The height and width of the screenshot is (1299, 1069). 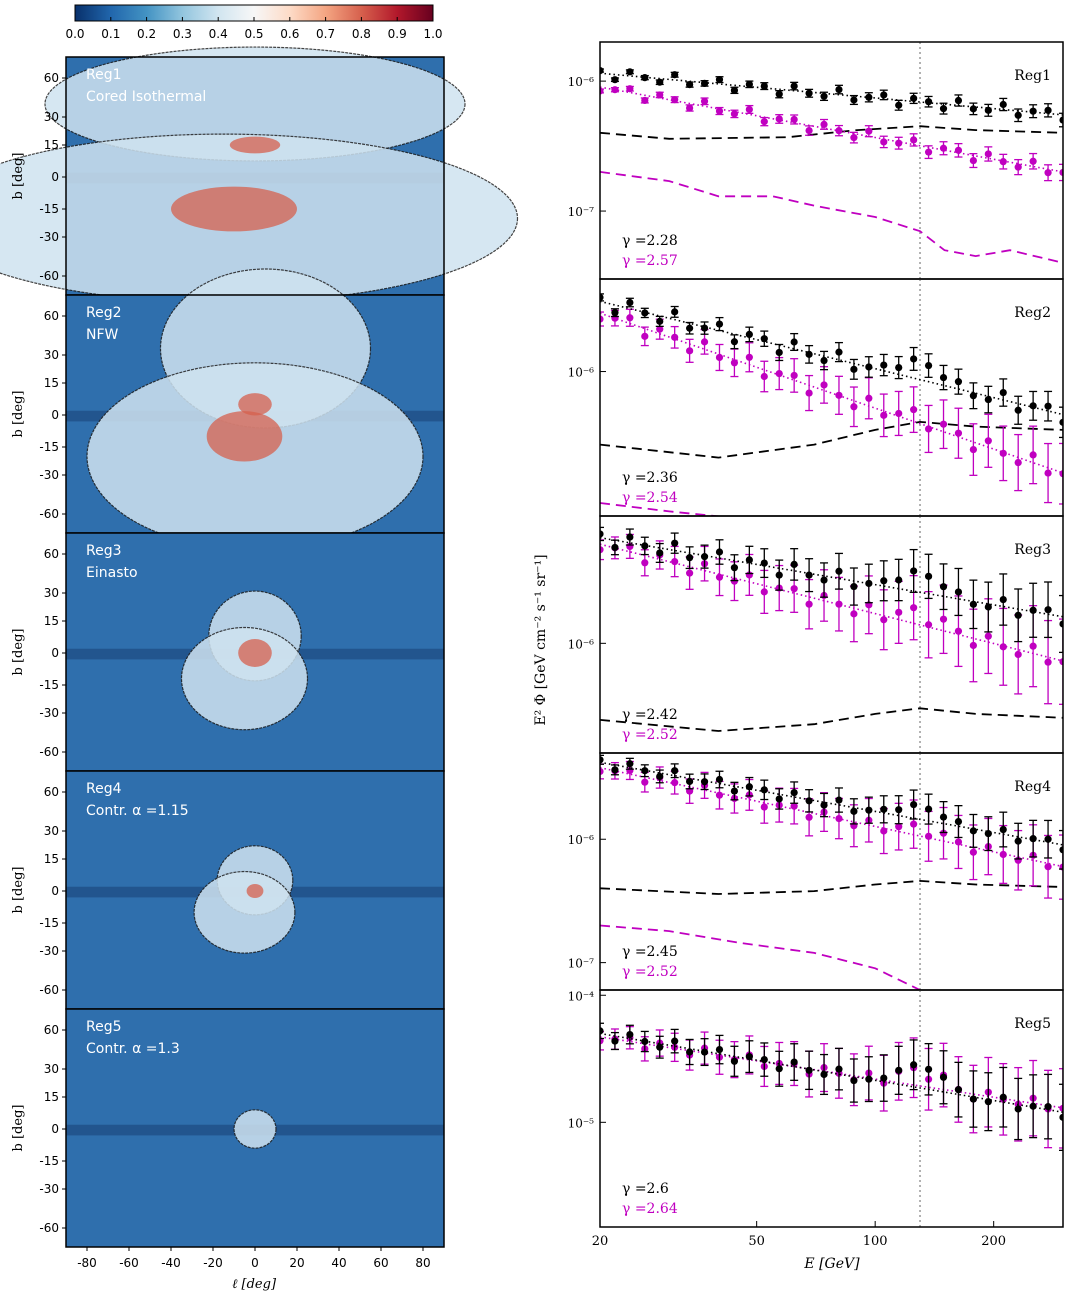 I want to click on map-xtick-label: -60, so click(x=129, y=1263).